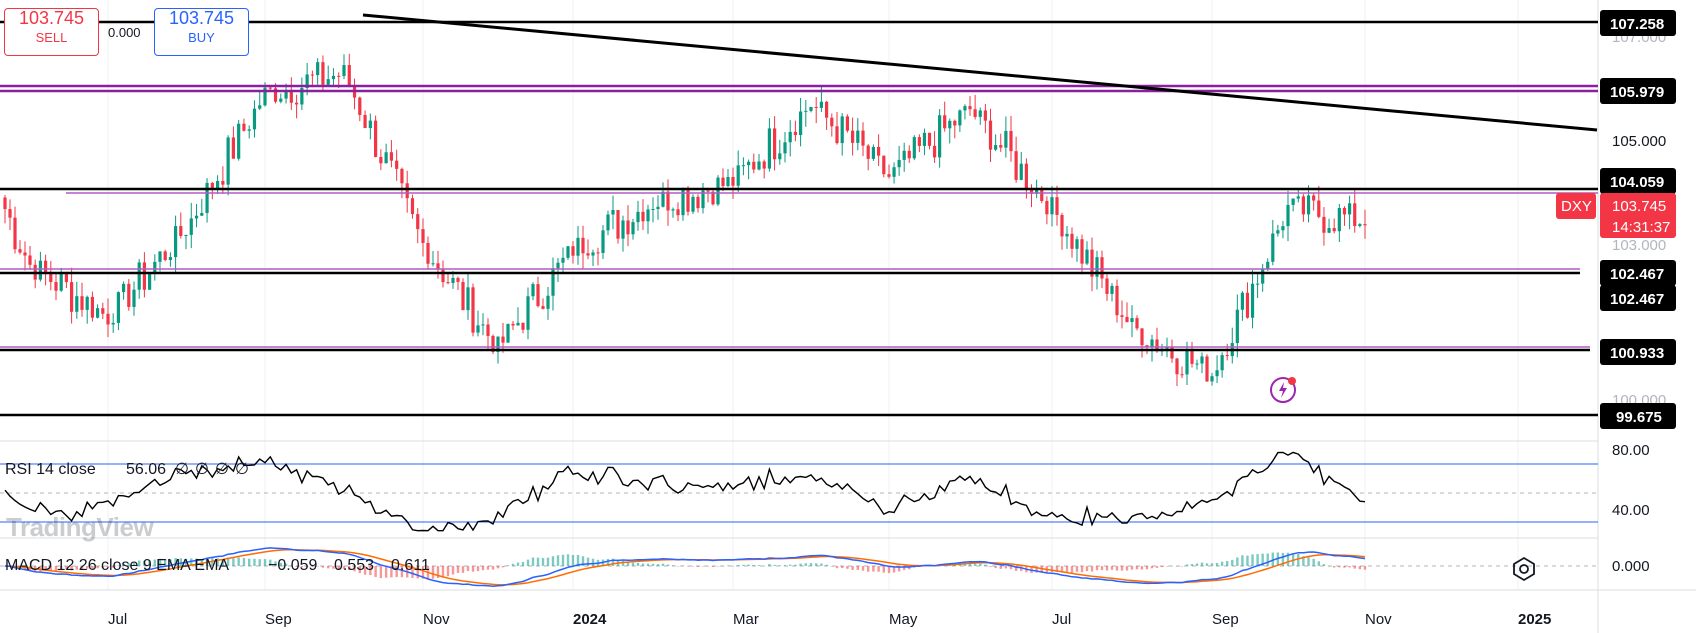  Describe the element at coordinates (127, 469) in the screenshot. I see `rsi-legend: RSI 14 close 56.06 ∅ ∅ ∅ ∅` at that location.